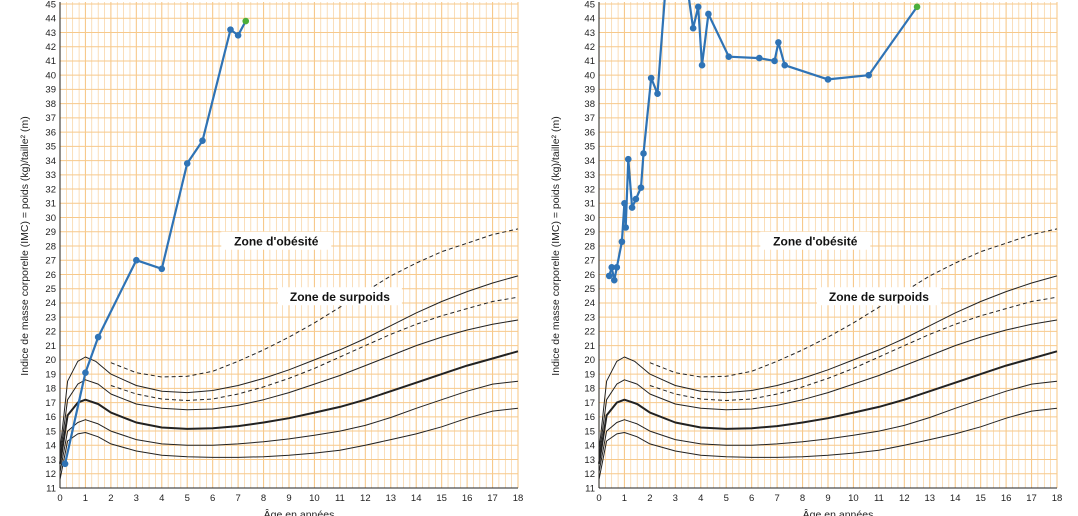 Image resolution: width=1078 pixels, height=516 pixels. I want to click on y-tick-label: 32, so click(50, 189).